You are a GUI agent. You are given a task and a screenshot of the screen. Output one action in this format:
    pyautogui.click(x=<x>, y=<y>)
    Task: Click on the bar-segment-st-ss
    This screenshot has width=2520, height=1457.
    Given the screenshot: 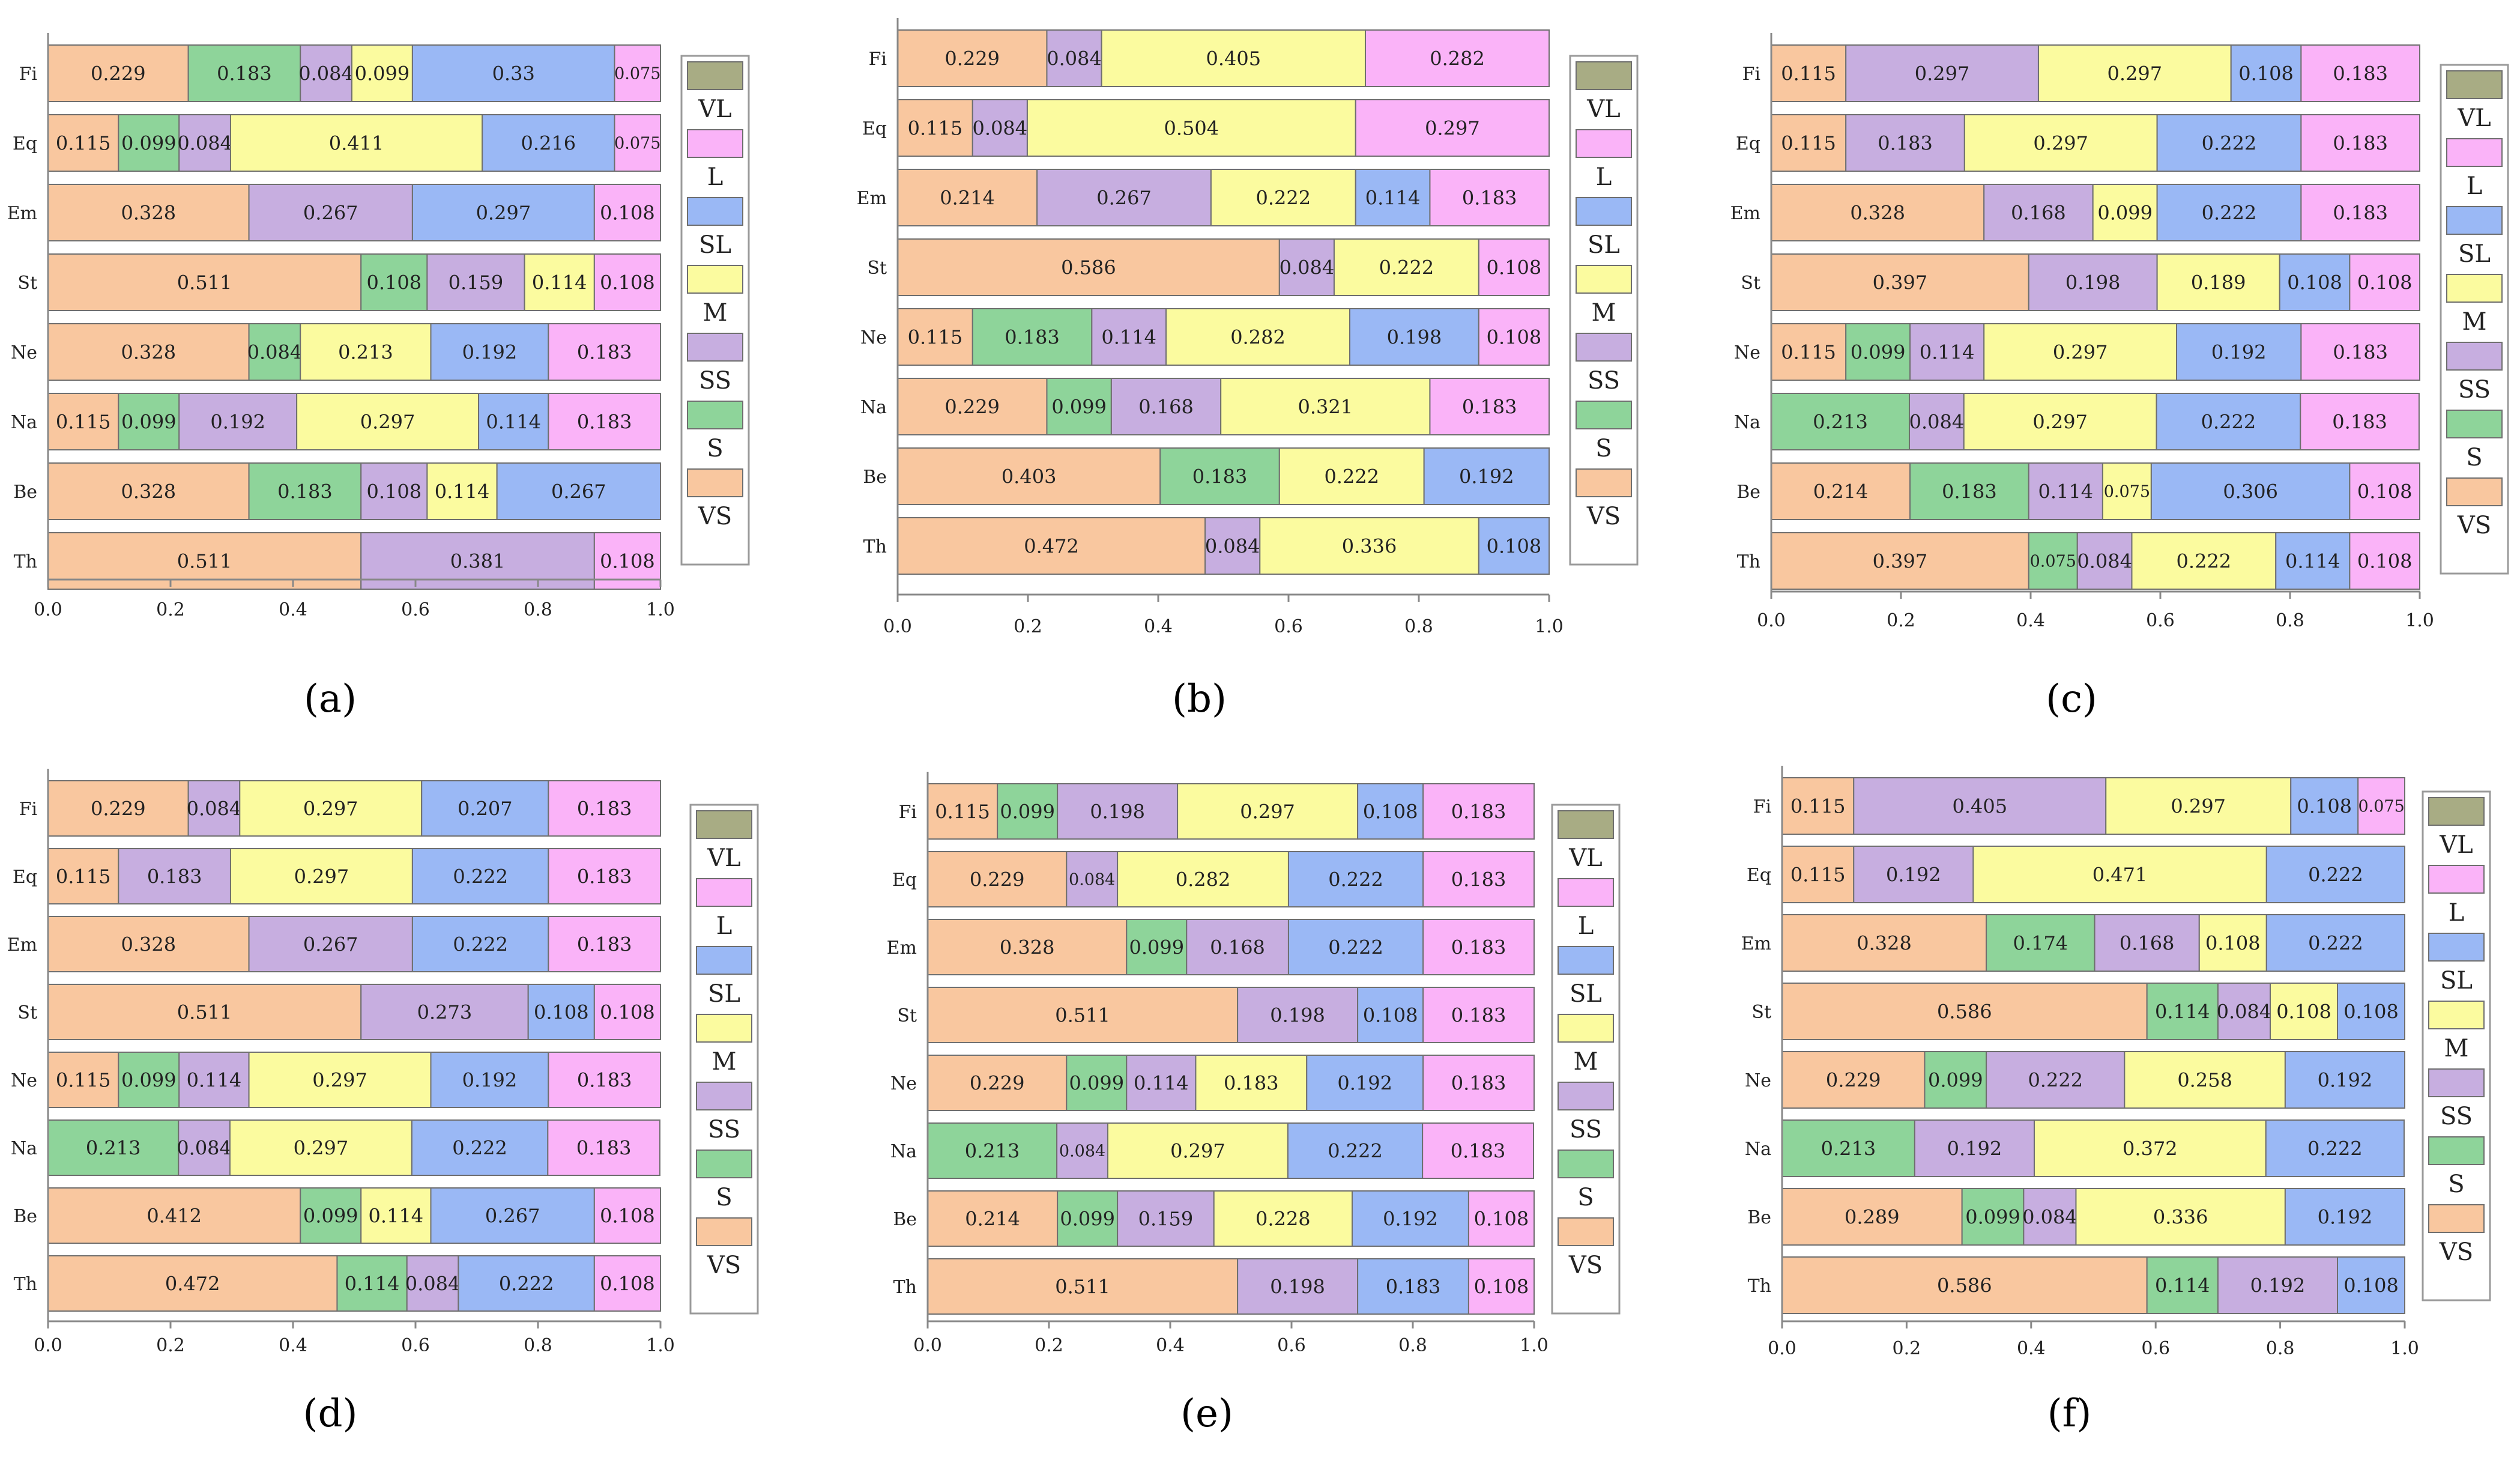 What is the action you would take?
    pyautogui.click(x=2093, y=282)
    